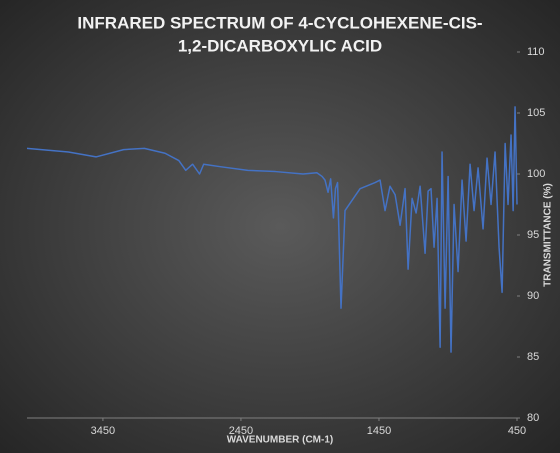  Describe the element at coordinates (536, 174) in the screenshot. I see `y-tick-label: 100` at that location.